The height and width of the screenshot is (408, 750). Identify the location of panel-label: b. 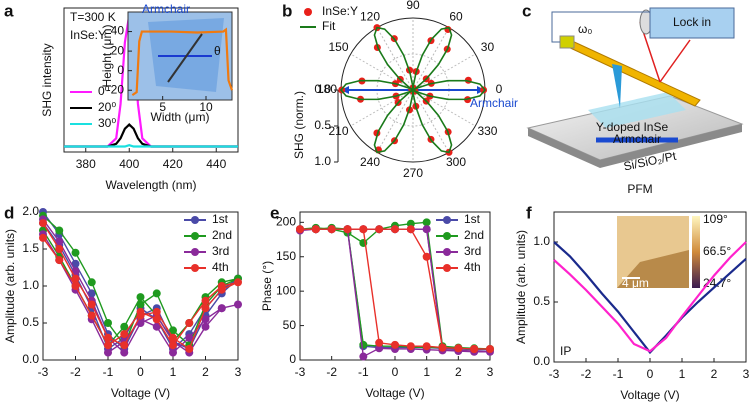
(287, 10).